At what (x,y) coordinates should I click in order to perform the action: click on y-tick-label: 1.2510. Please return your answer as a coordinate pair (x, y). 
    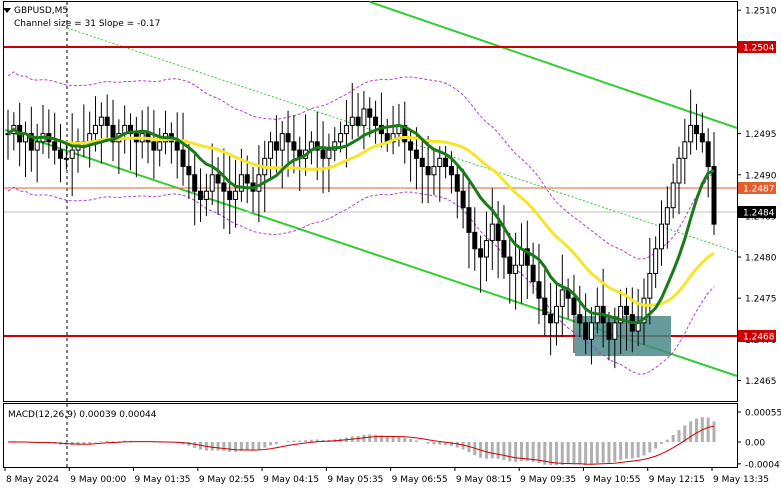
    Looking at the image, I should click on (761, 12).